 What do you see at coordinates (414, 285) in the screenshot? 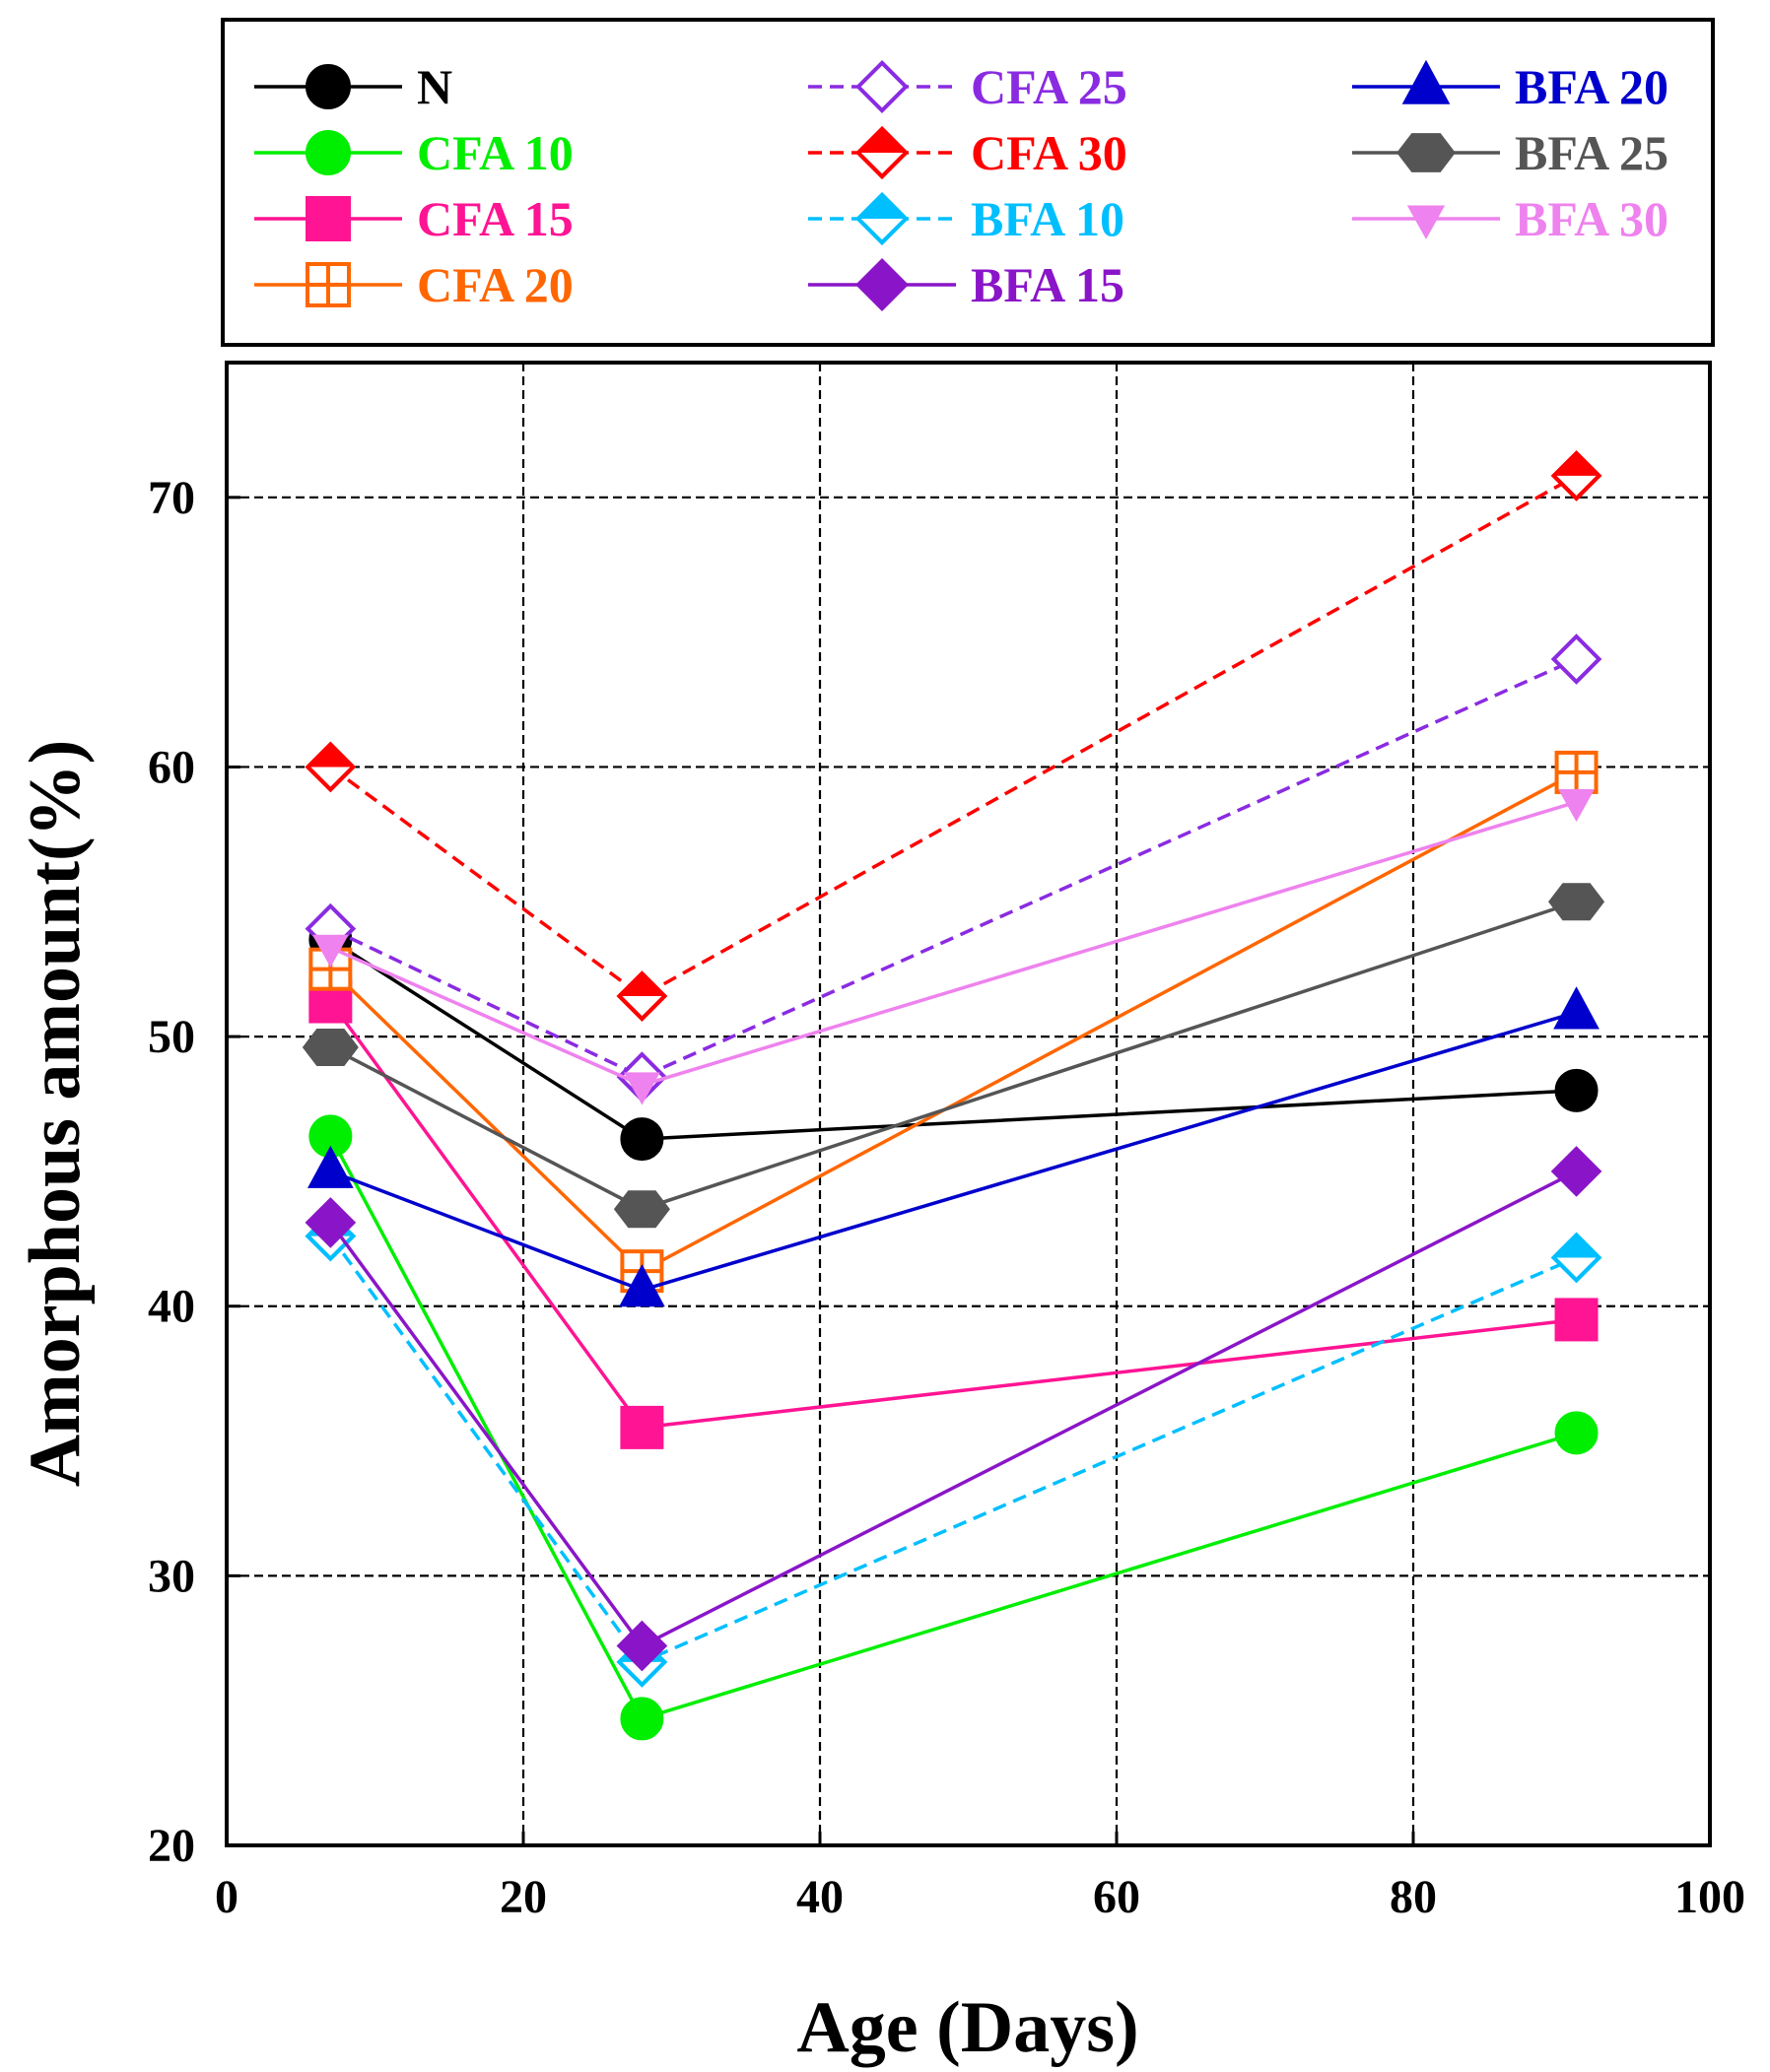
I see `legend-entry-cfa-20: CFA 20` at bounding box center [414, 285].